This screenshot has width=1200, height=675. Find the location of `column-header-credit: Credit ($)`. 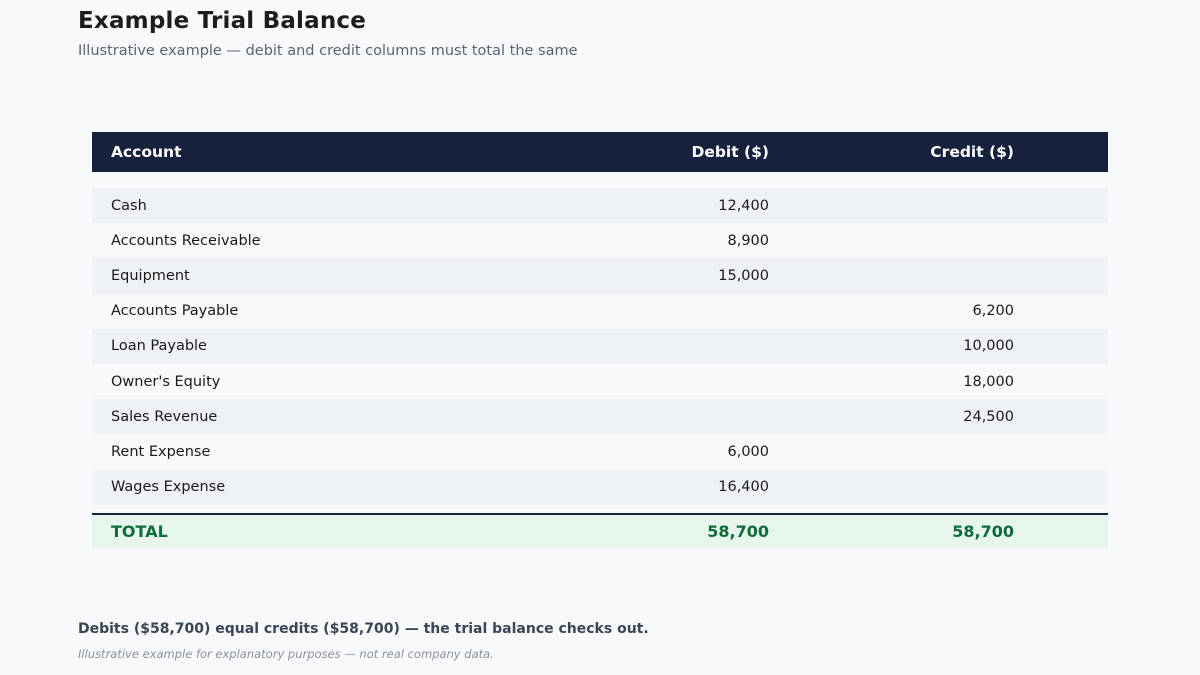

column-header-credit: Credit ($) is located at coordinates (972, 152).